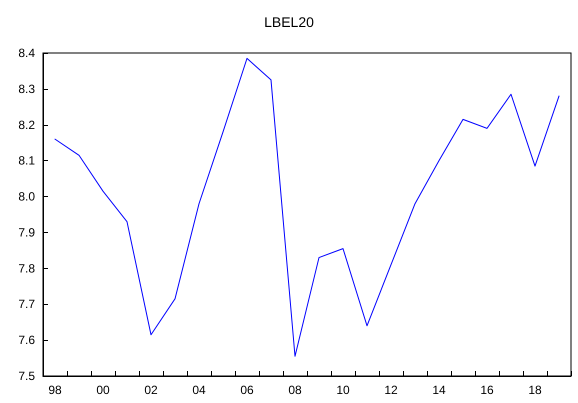 This screenshot has width=578, height=403. What do you see at coordinates (289, 22) in the screenshot?
I see `chart-title: LBEL20` at bounding box center [289, 22].